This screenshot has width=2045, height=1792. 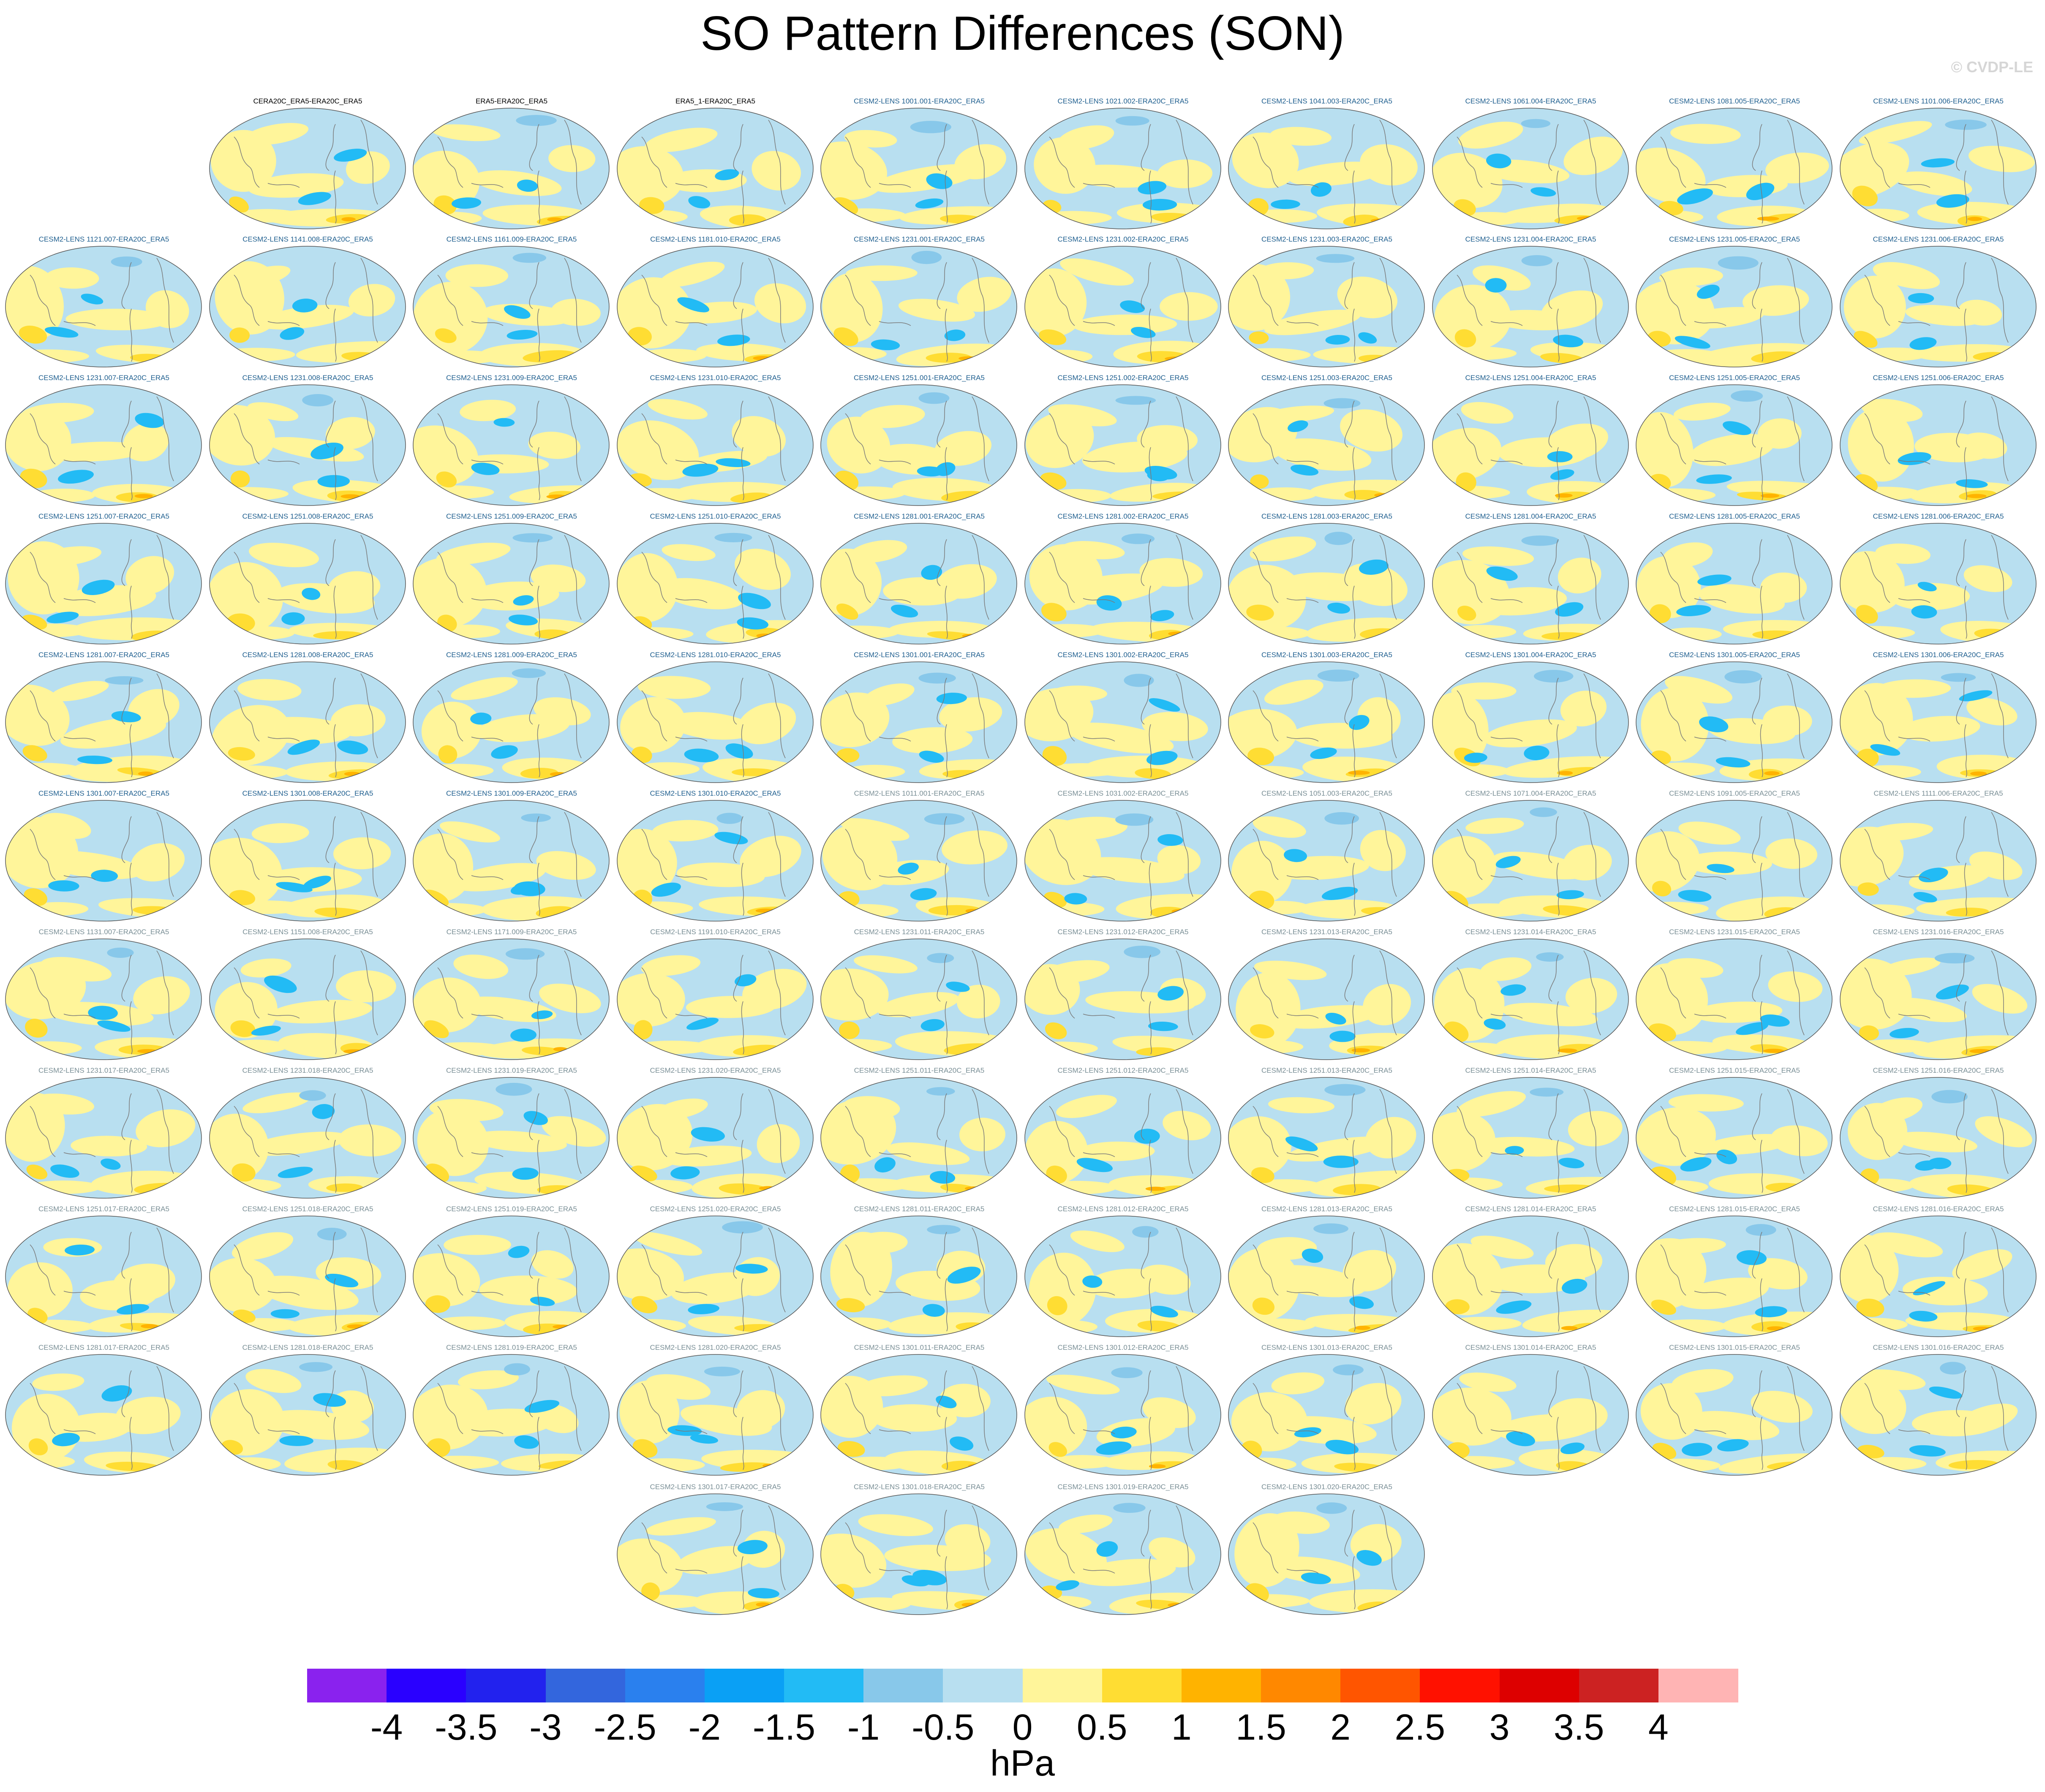 I want to click on panel-title: CESM2-LENS 1231.017-ERA20C_ERA5, so click(x=104, y=1070).